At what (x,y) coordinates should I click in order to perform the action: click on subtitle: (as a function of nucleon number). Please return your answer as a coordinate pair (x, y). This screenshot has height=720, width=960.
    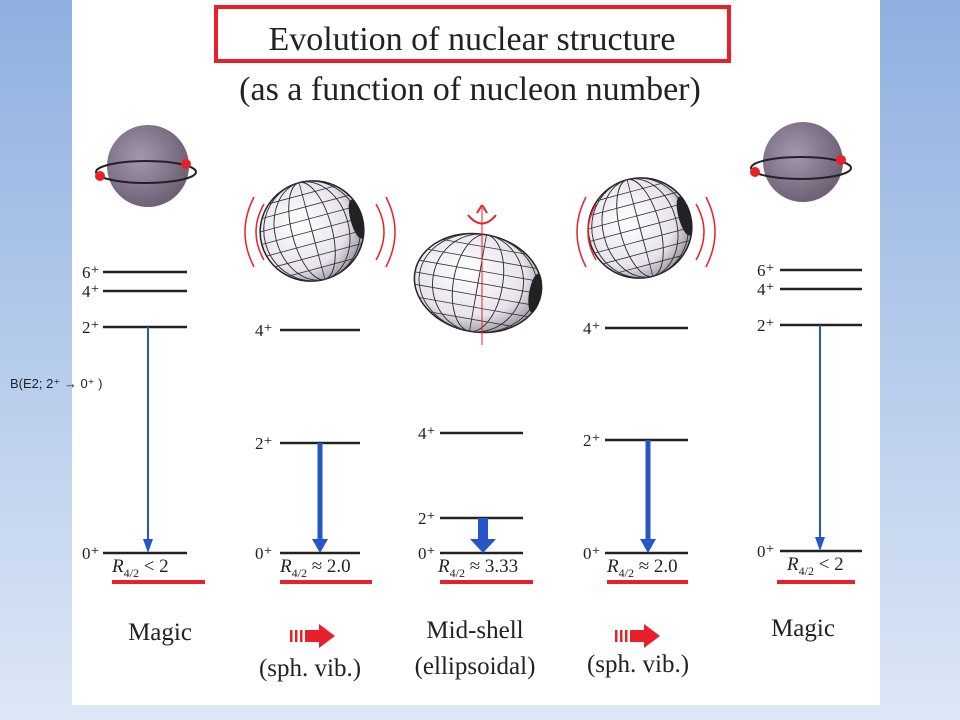
    Looking at the image, I should click on (470, 89).